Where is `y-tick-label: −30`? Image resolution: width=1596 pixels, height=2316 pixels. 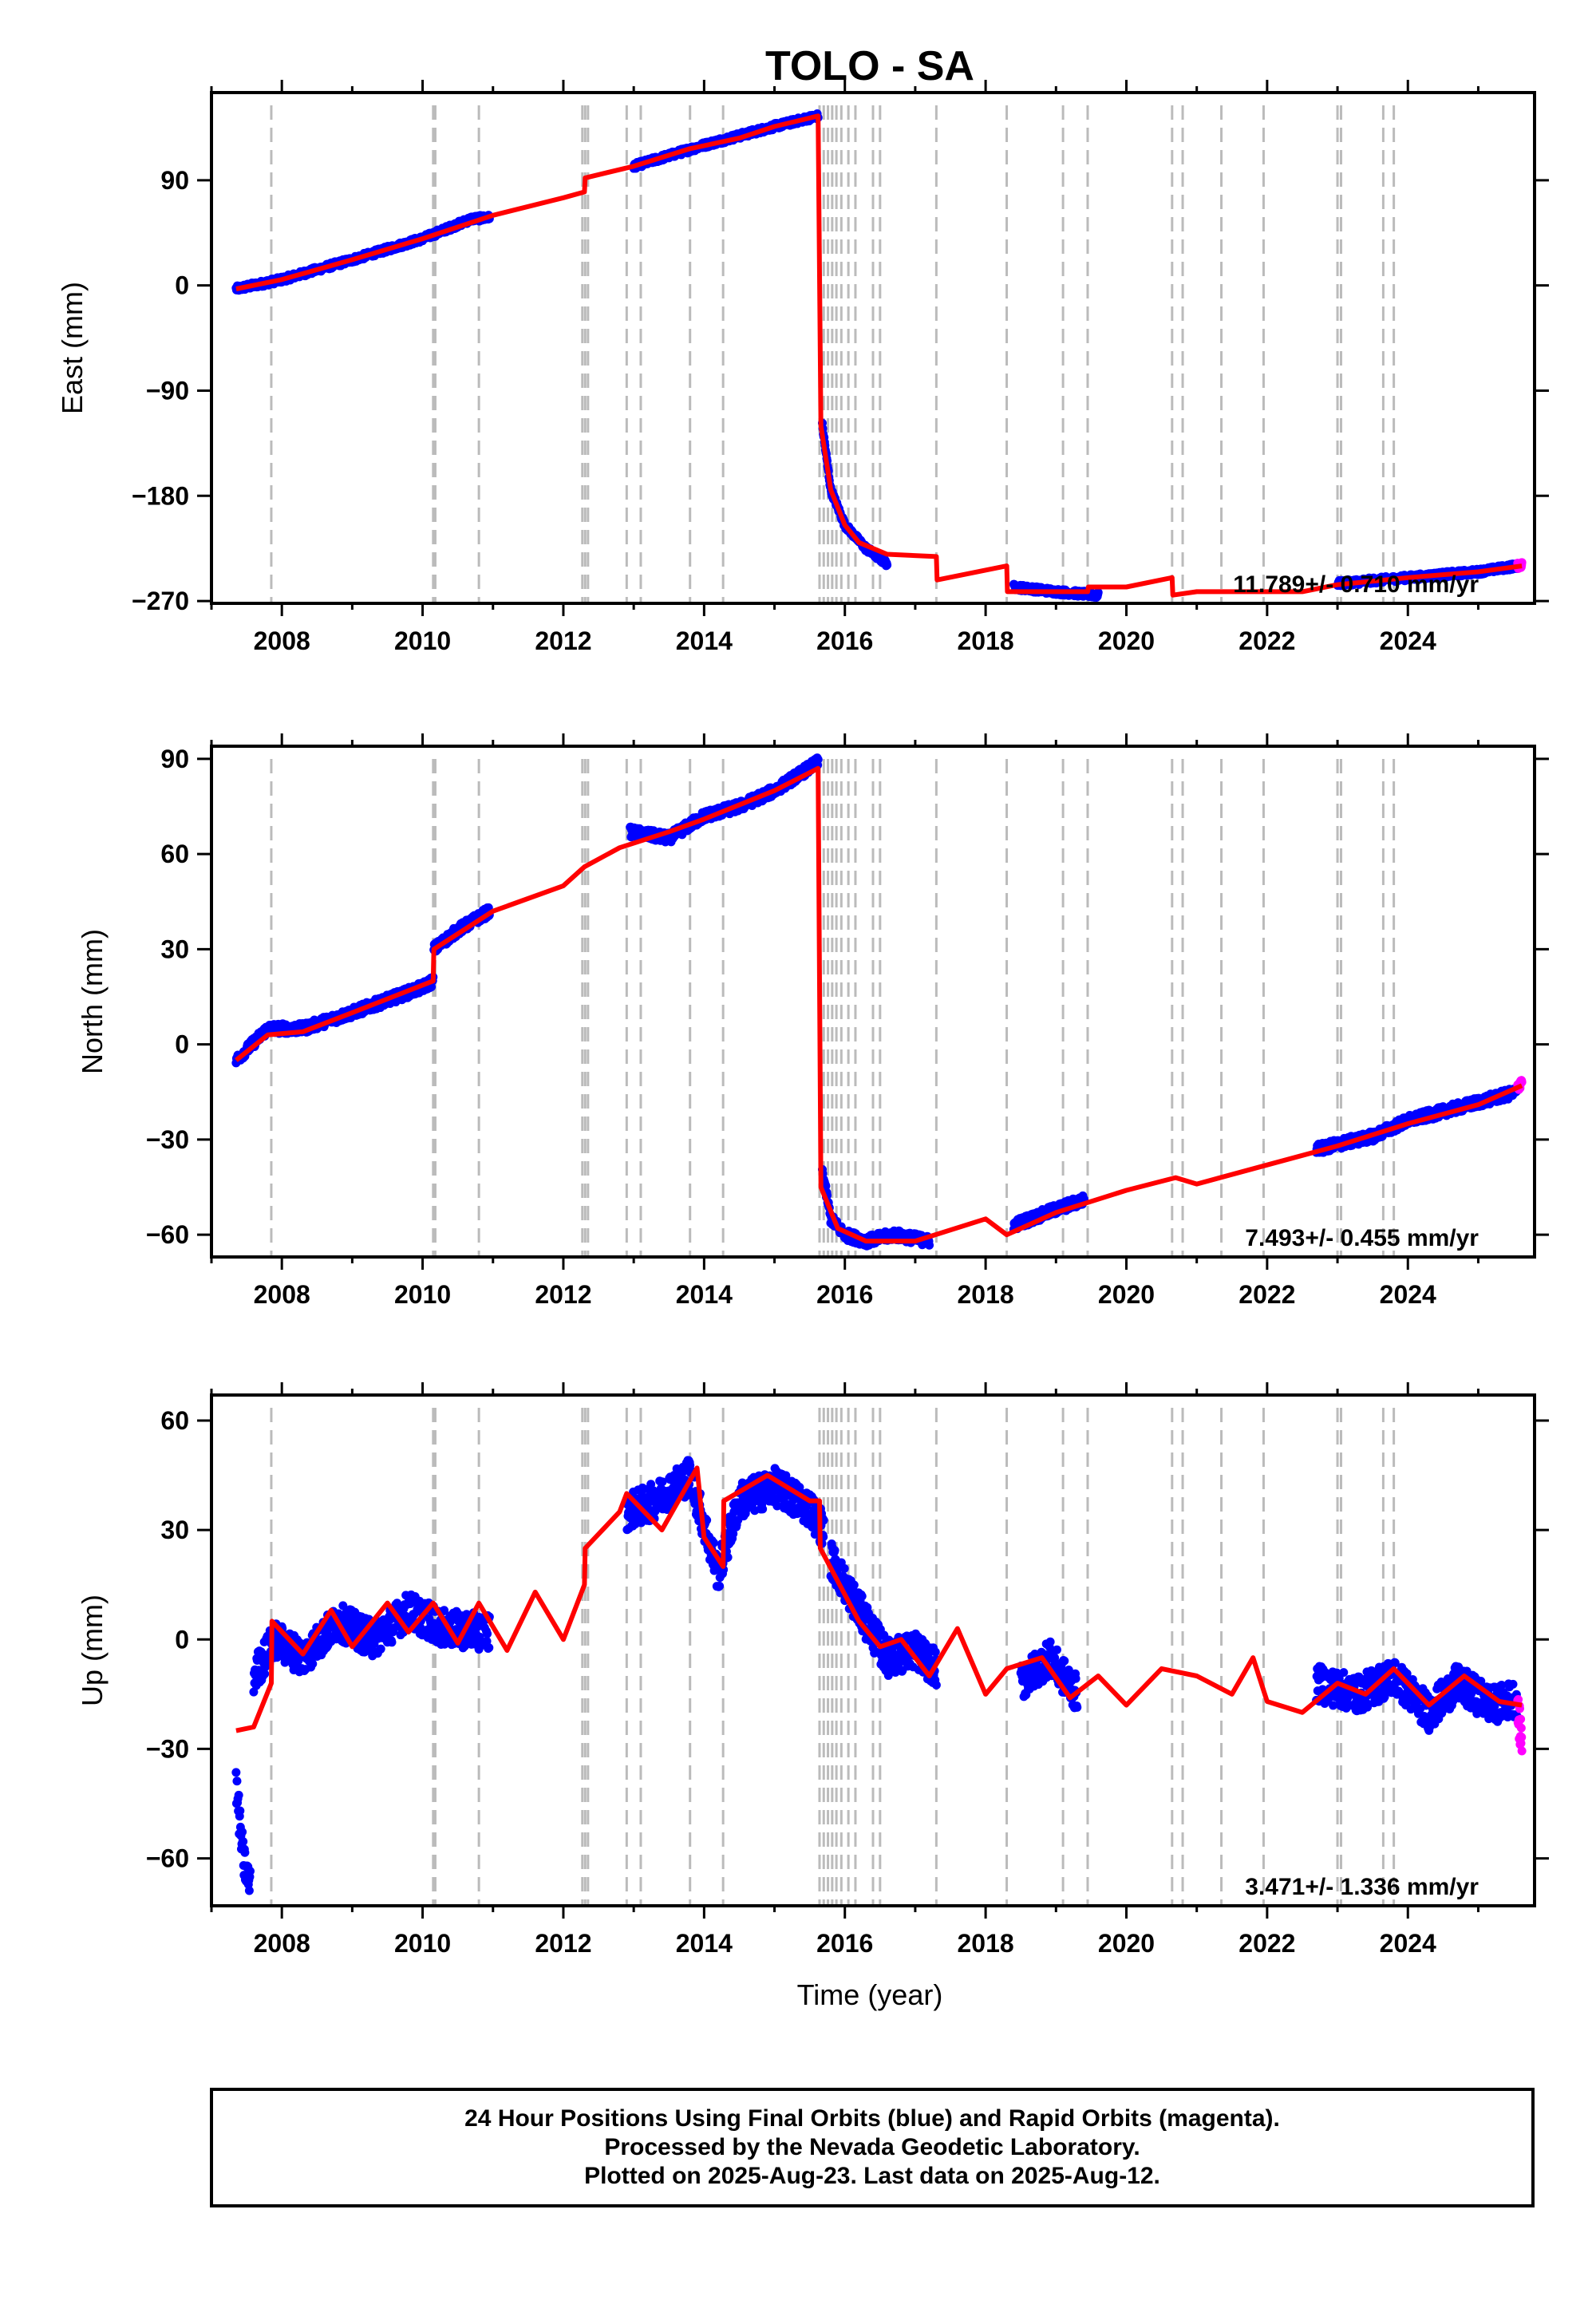
y-tick-label: −30 is located at coordinates (167, 1139).